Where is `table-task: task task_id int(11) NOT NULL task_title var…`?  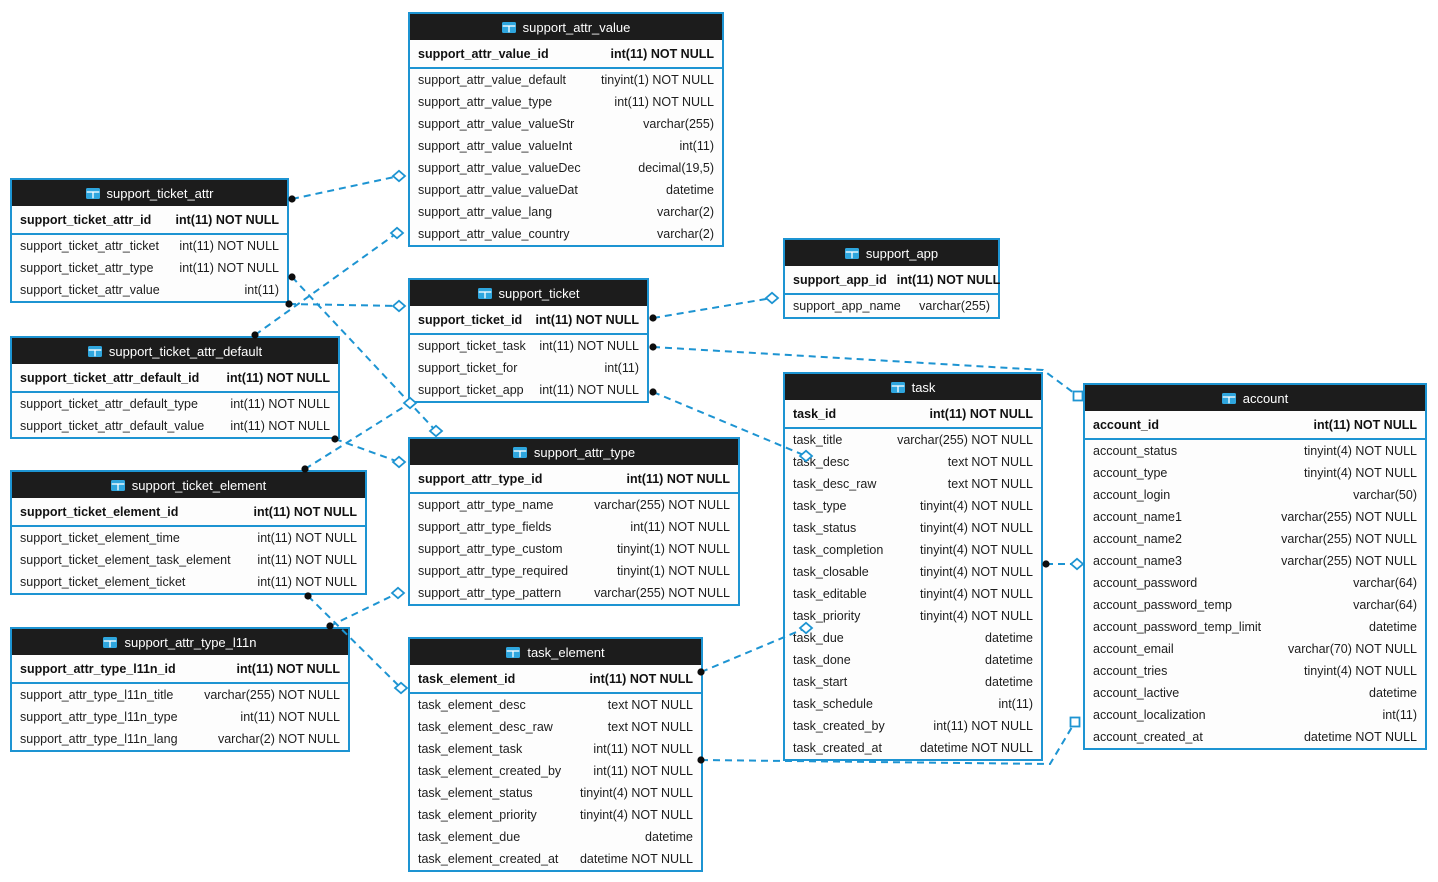
table-task: task task_id int(11) NOT NULL task_title var… is located at coordinates (913, 566).